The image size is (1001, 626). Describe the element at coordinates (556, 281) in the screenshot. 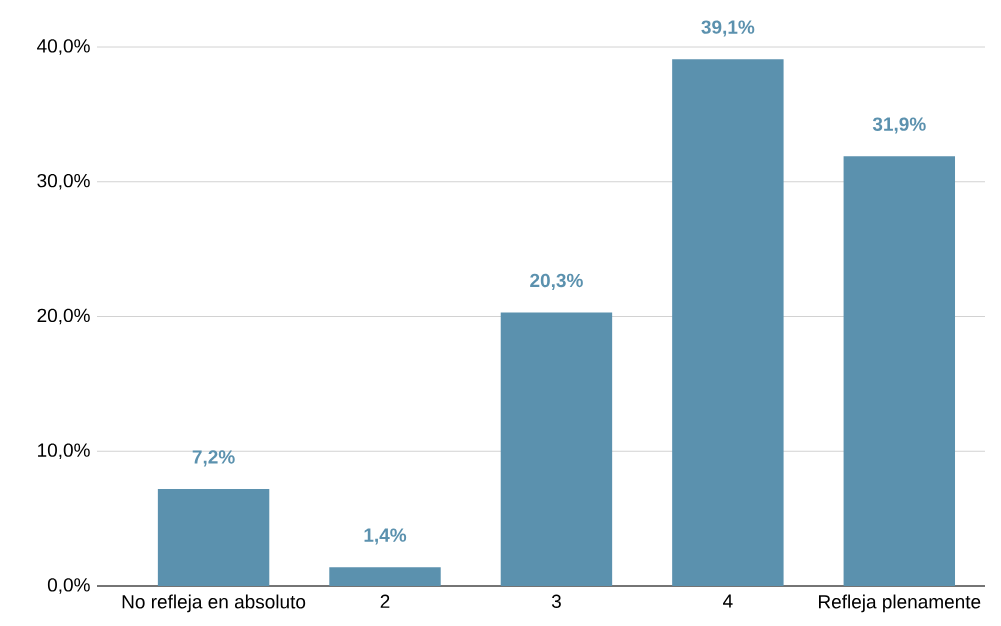

I see `data-label: 20,3%` at that location.